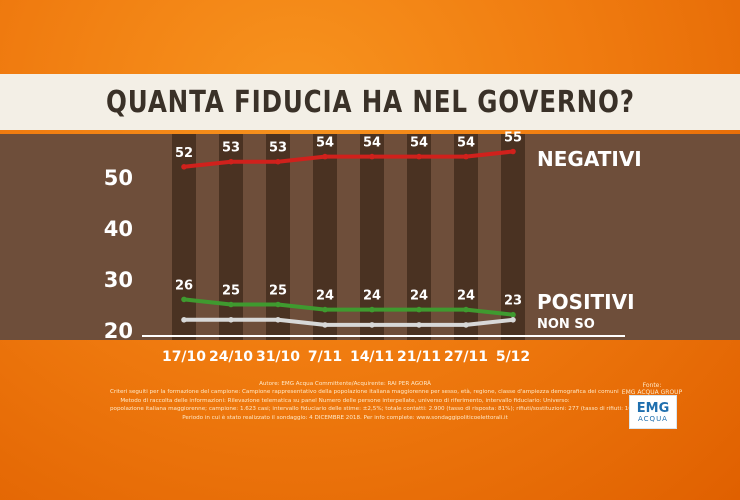 This screenshot has width=740, height=500. What do you see at coordinates (513, 357) in the screenshot?
I see `x-tick-label: 5/12` at bounding box center [513, 357].